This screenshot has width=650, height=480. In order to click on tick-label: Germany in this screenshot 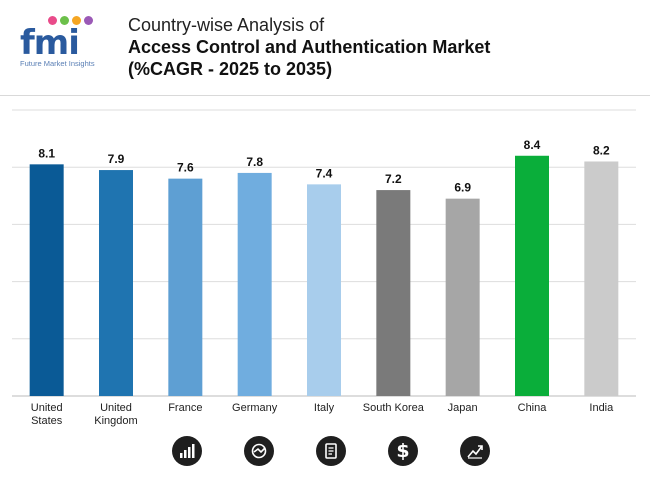, I will do `click(255, 408)`.